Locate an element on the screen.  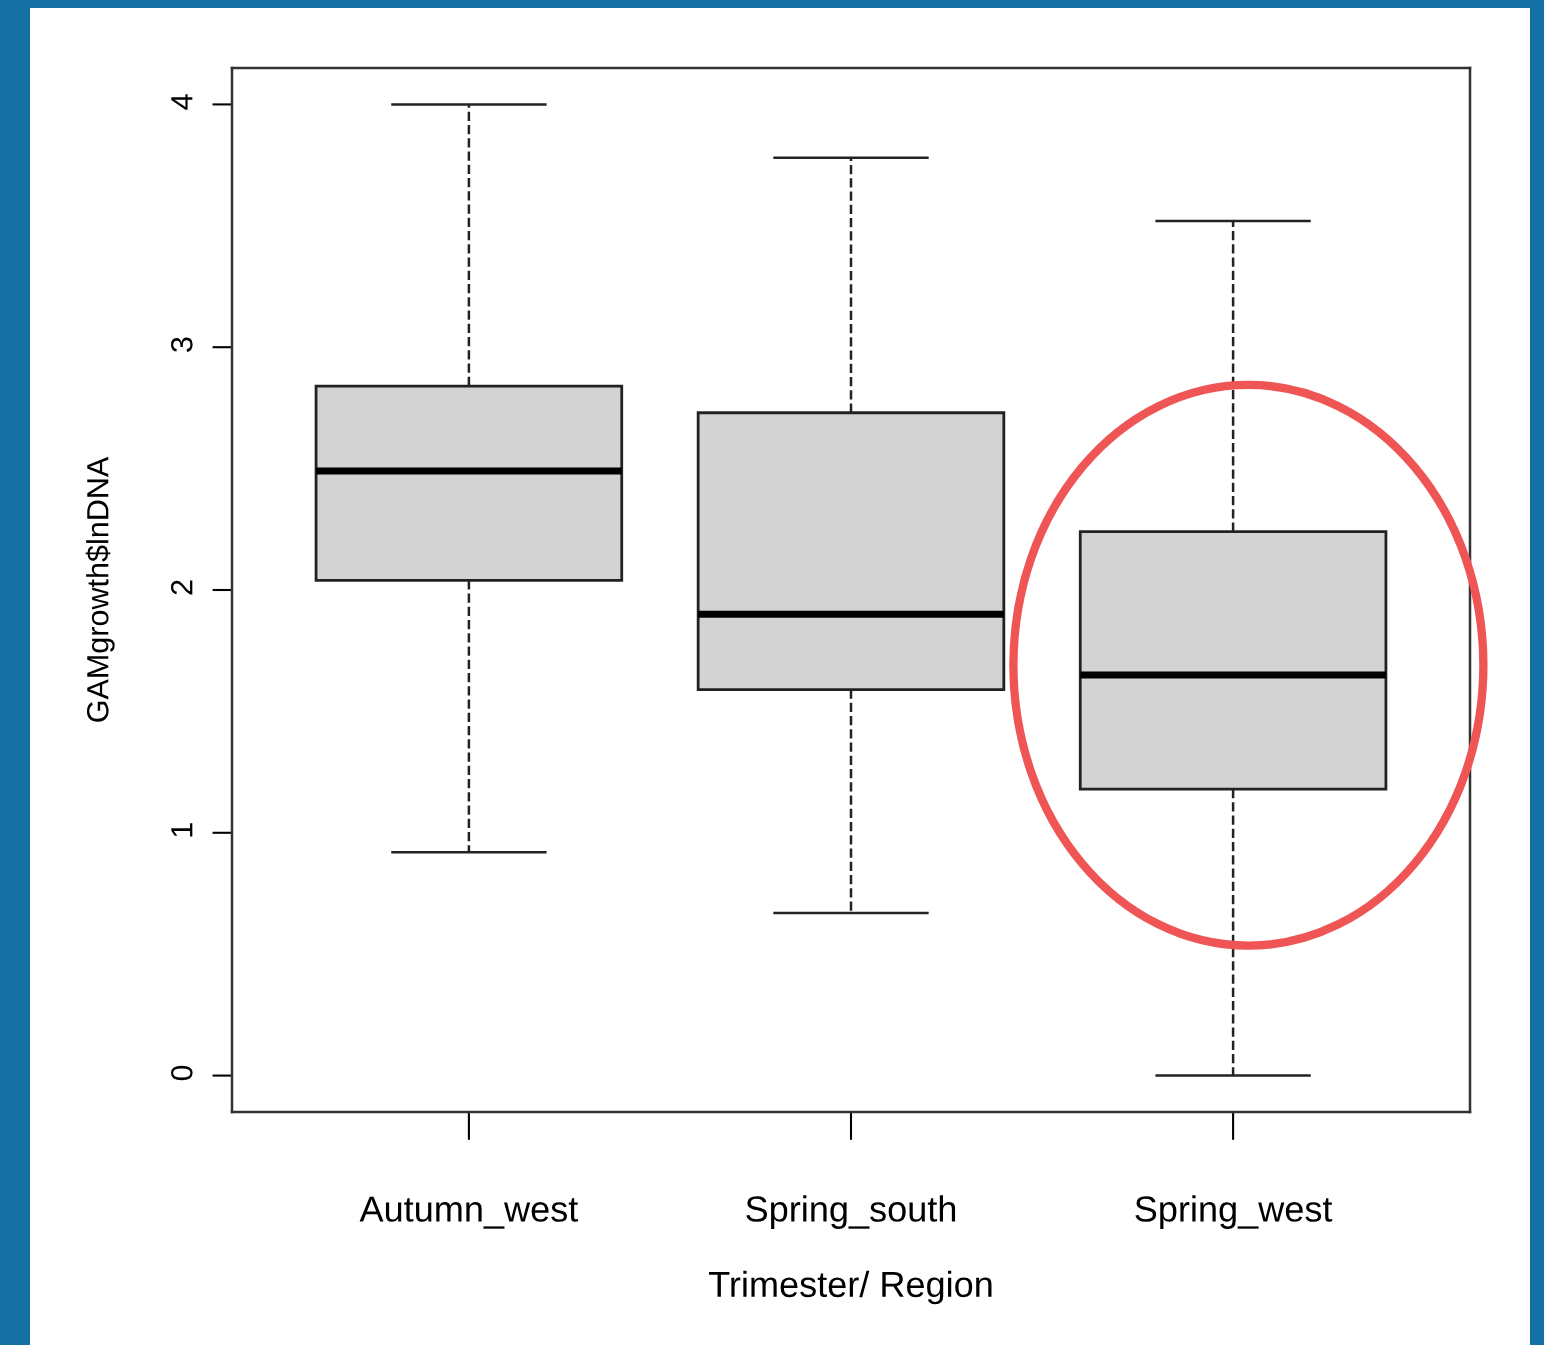
y-tick-label: 4 is located at coordinates (182, 102).